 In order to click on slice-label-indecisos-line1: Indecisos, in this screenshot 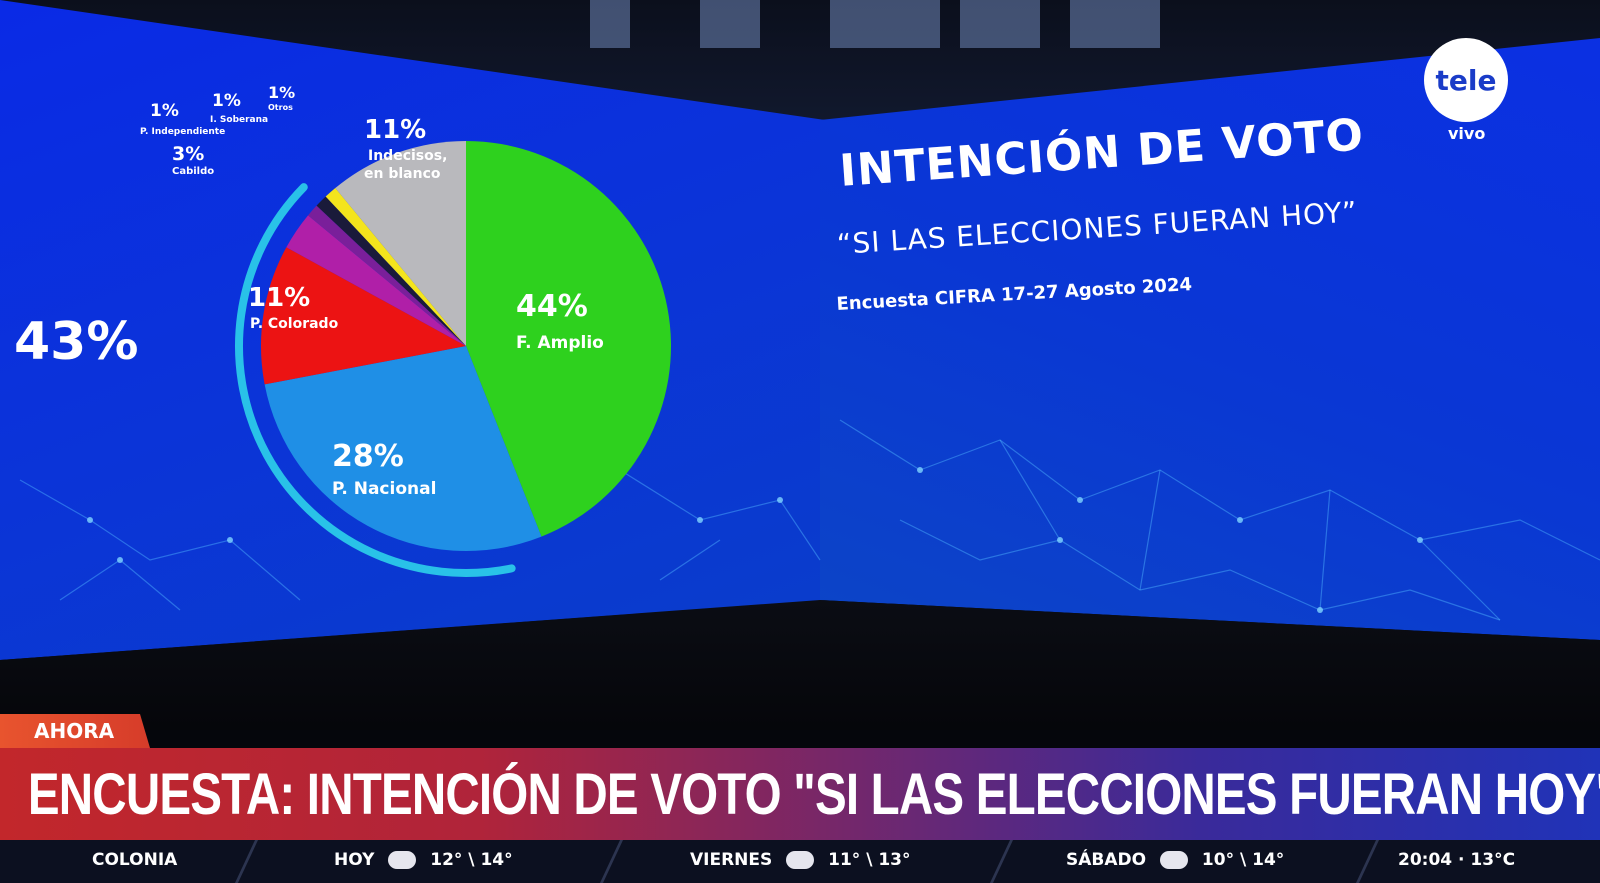, I will do `click(407, 156)`.